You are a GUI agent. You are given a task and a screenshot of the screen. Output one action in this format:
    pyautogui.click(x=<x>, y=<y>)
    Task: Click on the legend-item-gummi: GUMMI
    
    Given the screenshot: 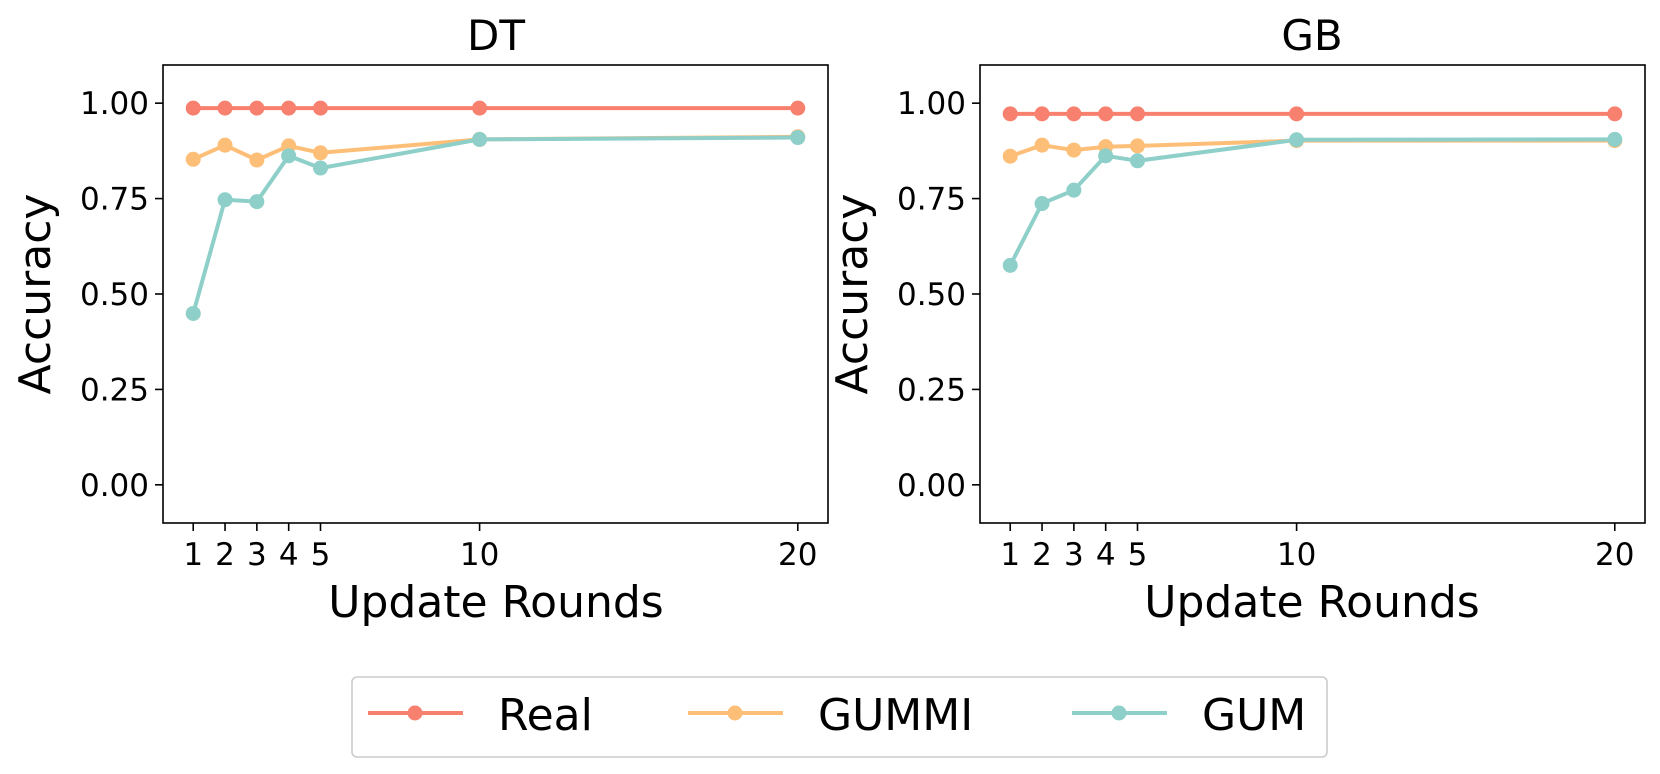 What is the action you would take?
    pyautogui.click(x=830, y=715)
    